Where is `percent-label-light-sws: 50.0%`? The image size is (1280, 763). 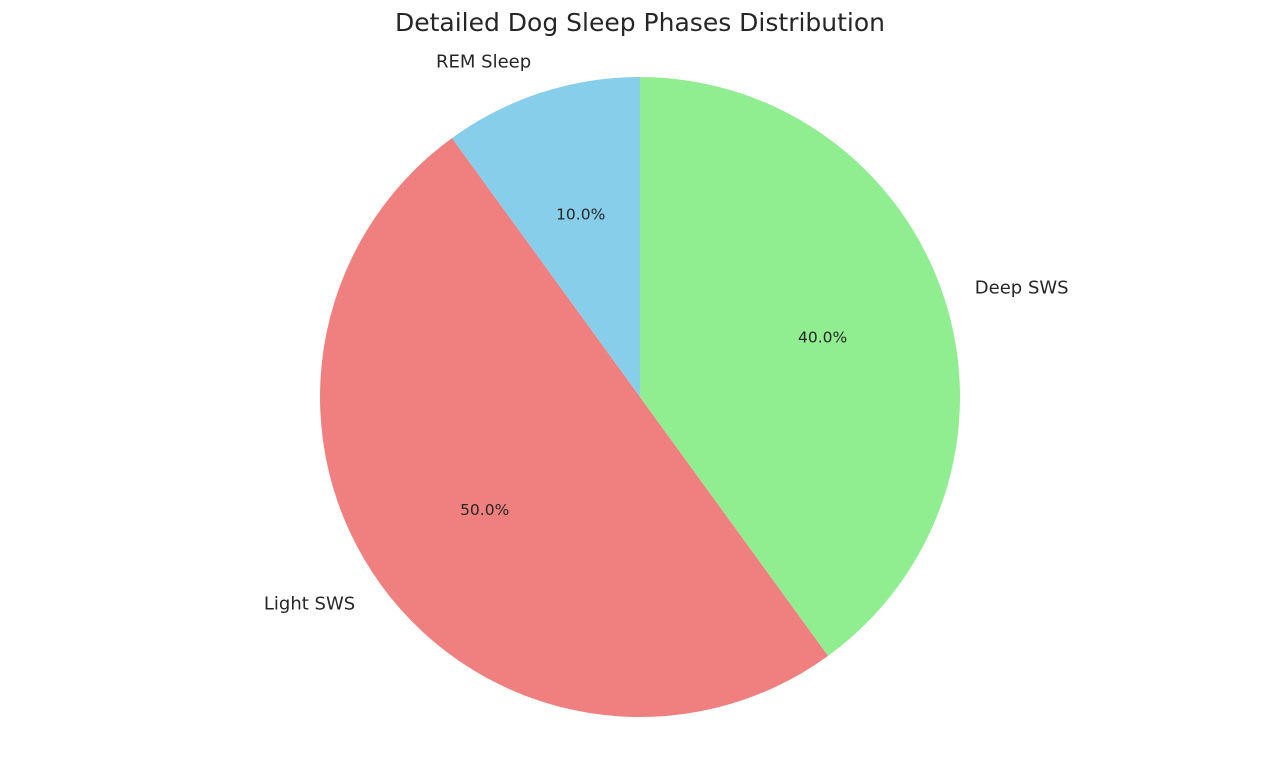
percent-label-light-sws: 50.0% is located at coordinates (484, 510).